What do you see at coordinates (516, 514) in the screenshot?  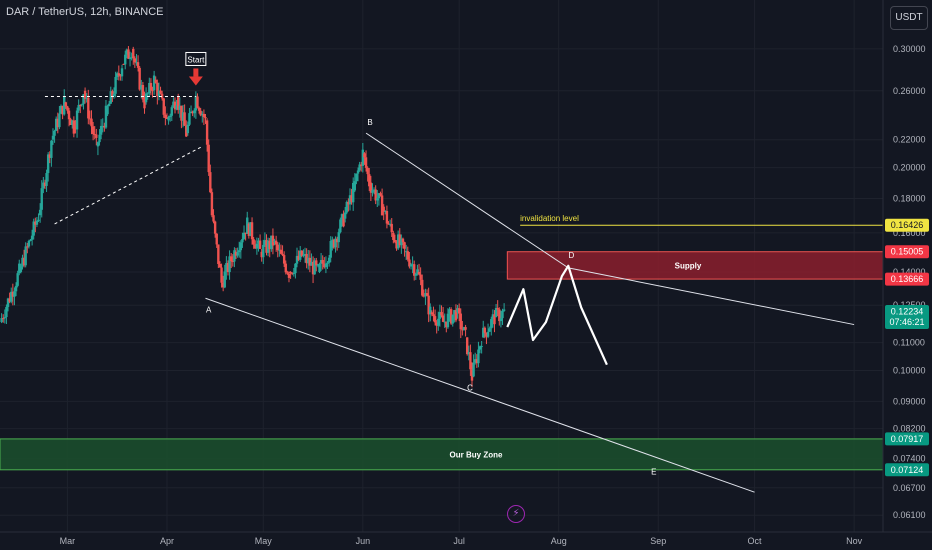 I see `lightning-icon: ⚡` at bounding box center [516, 514].